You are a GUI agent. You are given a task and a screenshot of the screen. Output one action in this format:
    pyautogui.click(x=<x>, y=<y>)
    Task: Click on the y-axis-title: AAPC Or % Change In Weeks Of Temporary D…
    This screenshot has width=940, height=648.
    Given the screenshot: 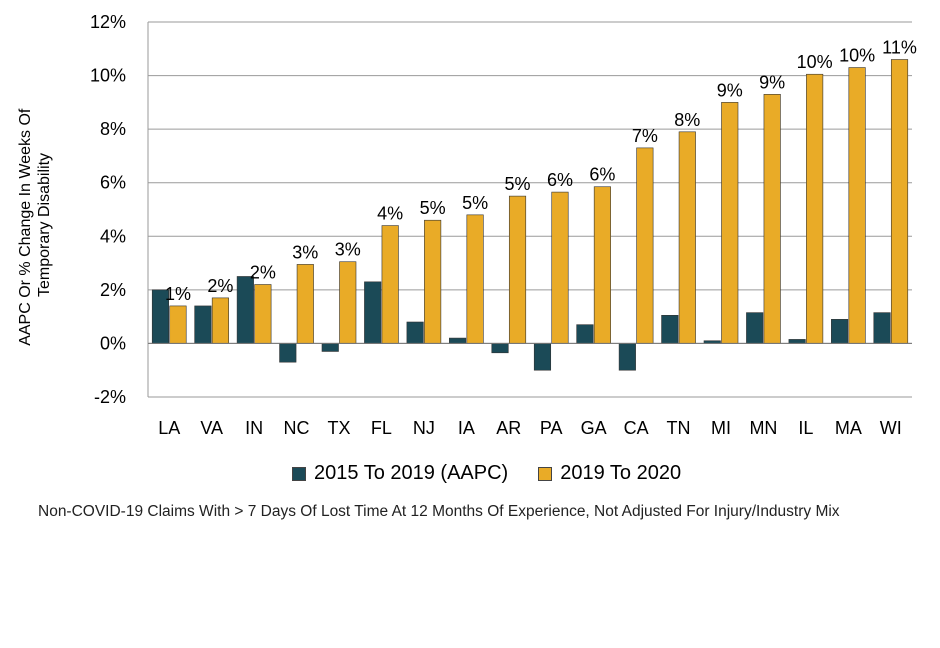 What is the action you would take?
    pyautogui.click(x=35, y=225)
    